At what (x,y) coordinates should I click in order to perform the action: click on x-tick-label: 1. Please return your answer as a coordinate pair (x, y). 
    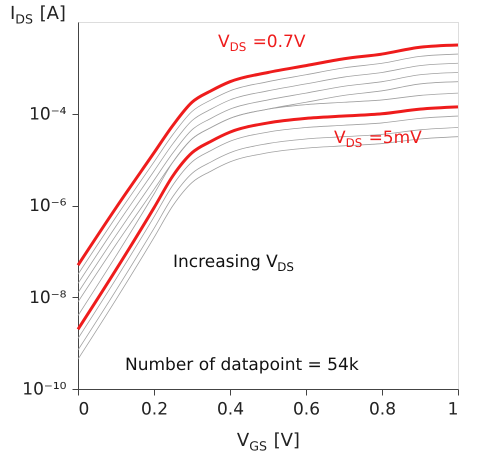
    Looking at the image, I should click on (453, 410).